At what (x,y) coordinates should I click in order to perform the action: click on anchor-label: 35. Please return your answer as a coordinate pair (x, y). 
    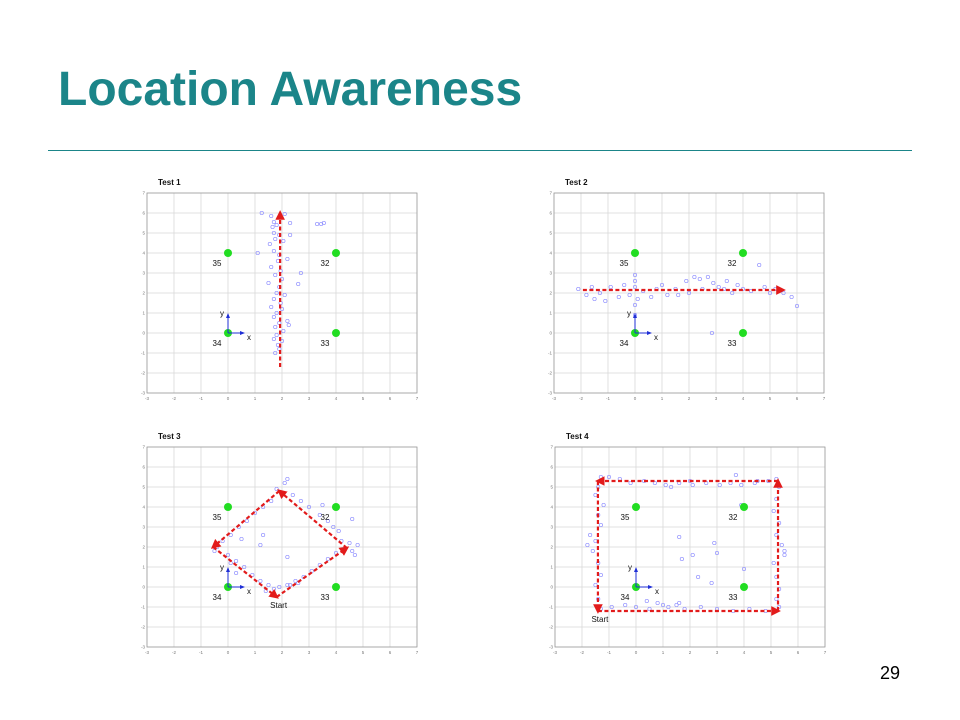
    Looking at the image, I should click on (625, 517).